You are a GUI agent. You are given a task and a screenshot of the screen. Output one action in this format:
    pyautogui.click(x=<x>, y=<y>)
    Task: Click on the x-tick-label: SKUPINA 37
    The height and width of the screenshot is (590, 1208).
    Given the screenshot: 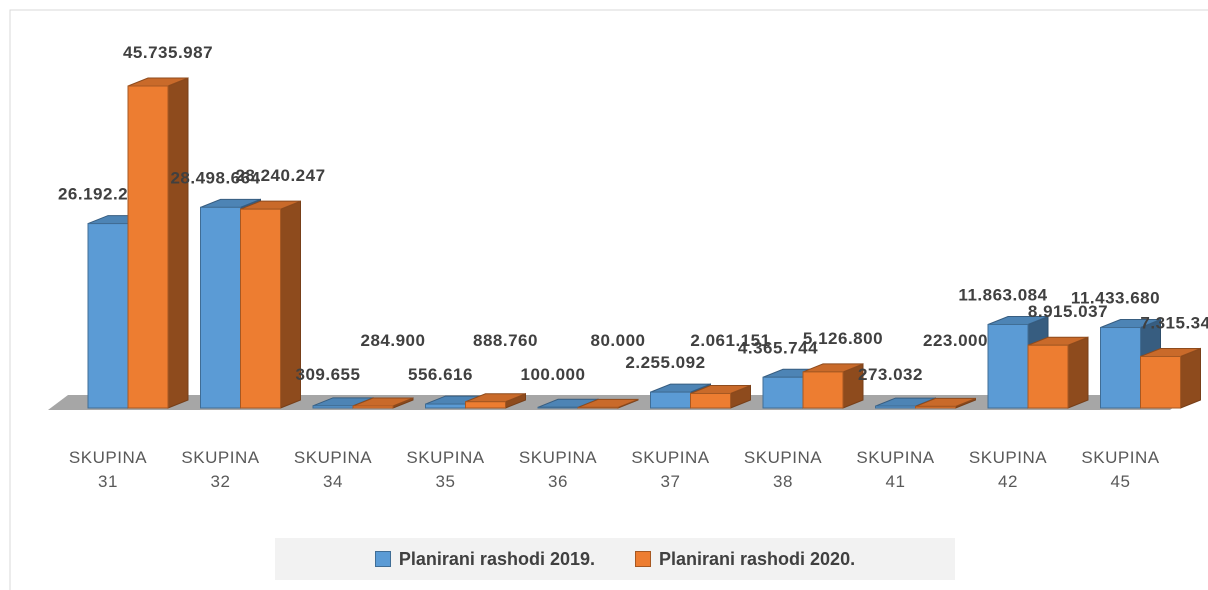 What is the action you would take?
    pyautogui.click(x=670, y=469)
    